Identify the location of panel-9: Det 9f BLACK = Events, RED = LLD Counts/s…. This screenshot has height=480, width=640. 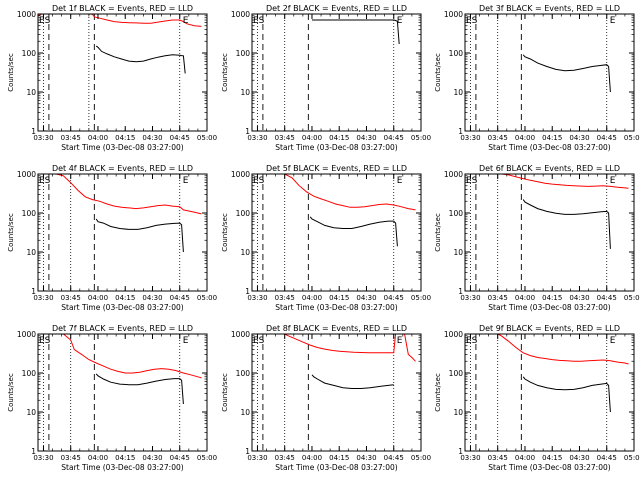
(537, 398).